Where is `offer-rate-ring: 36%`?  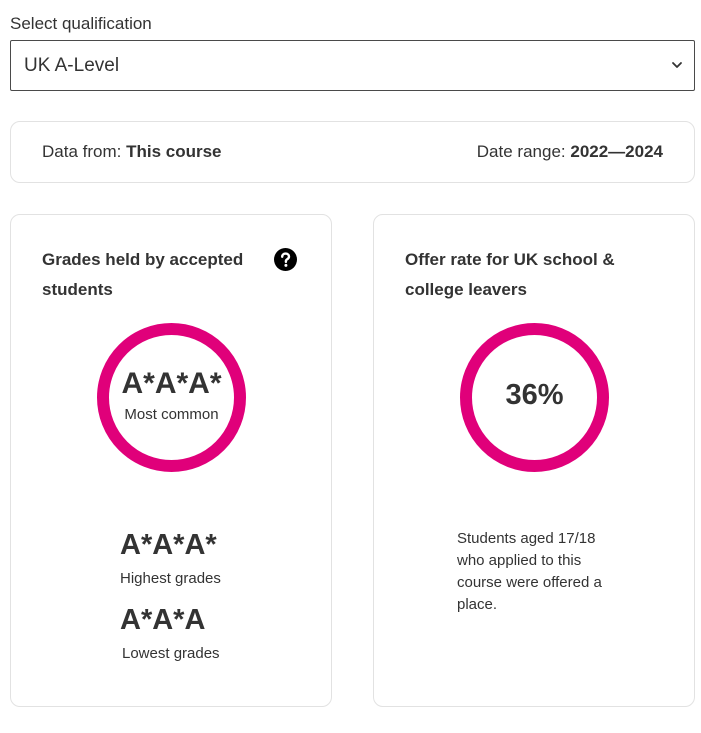
offer-rate-ring: 36% is located at coordinates (534, 397).